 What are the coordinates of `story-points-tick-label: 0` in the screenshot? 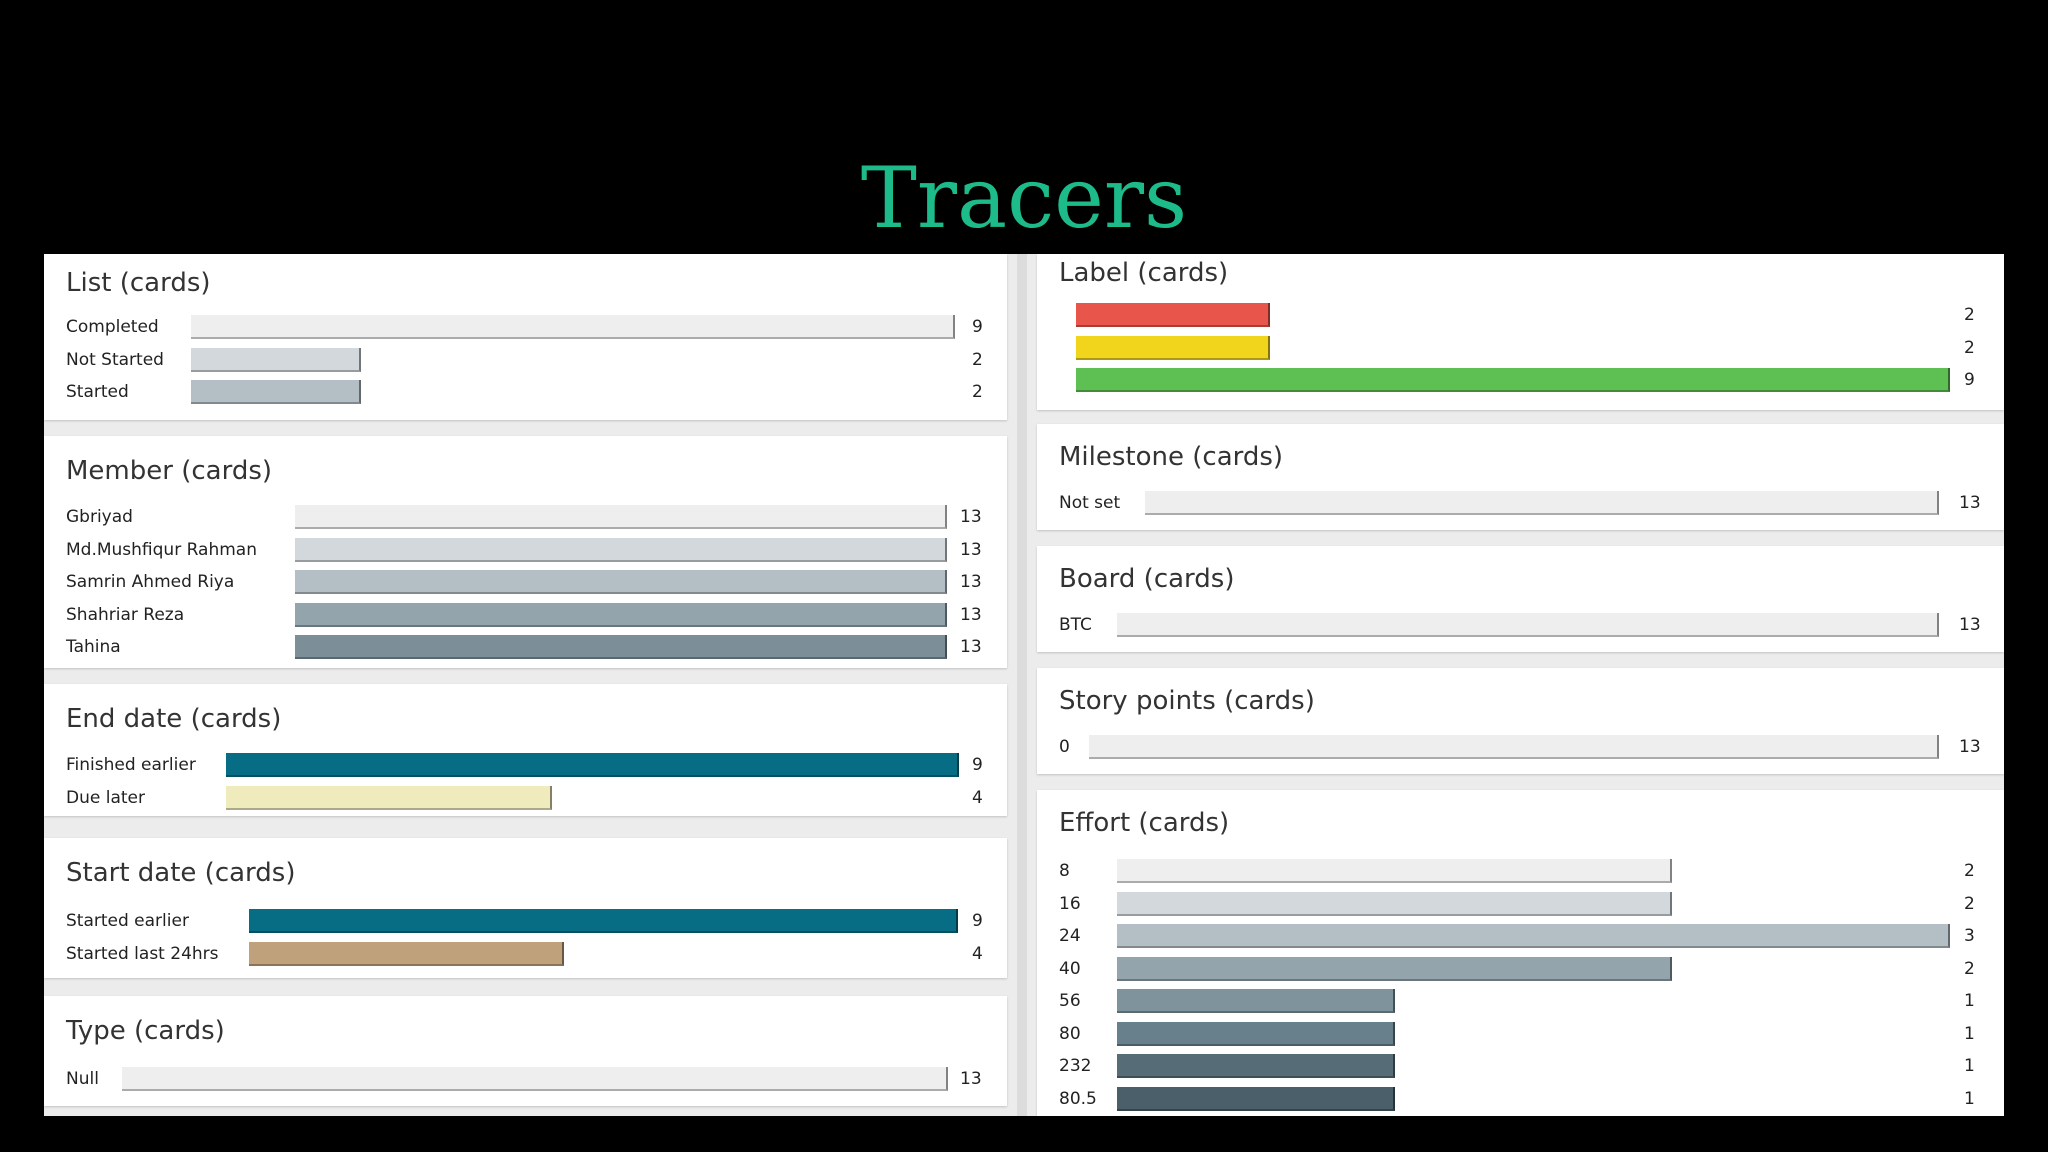 It's located at (1064, 747).